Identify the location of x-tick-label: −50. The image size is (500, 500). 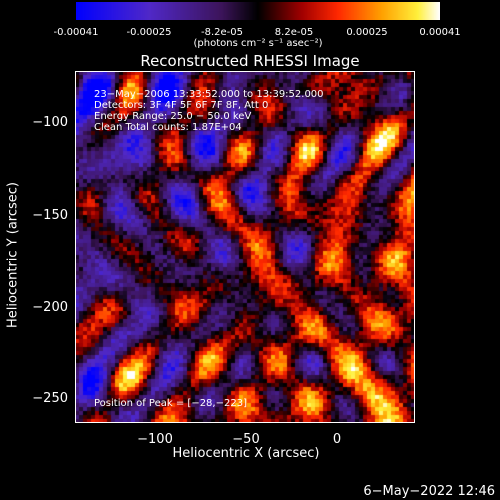
(246, 439).